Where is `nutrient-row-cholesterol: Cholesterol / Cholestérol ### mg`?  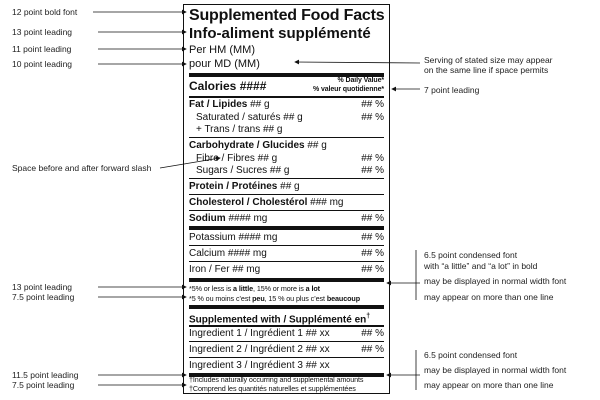
nutrient-row-cholesterol: Cholesterol / Cholestérol ### mg is located at coordinates (266, 202).